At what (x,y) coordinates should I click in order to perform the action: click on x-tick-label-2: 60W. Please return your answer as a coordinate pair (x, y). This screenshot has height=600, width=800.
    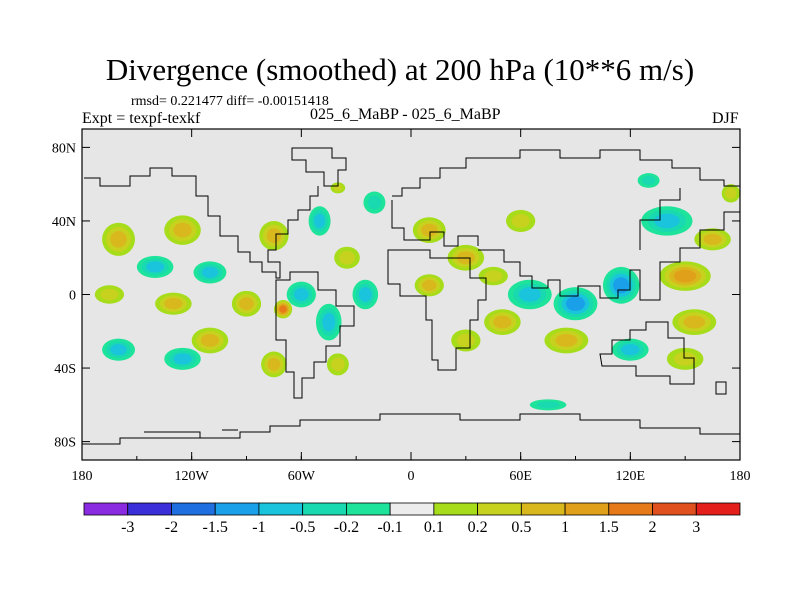
    Looking at the image, I should click on (302, 476).